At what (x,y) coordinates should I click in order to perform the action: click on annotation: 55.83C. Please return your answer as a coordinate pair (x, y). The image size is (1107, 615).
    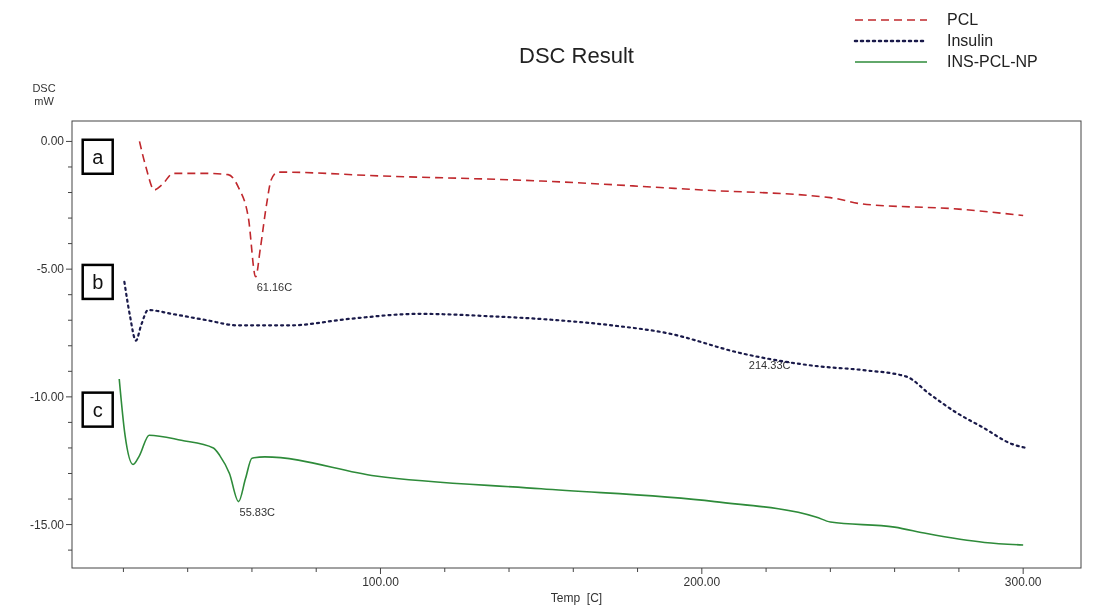
    Looking at the image, I should click on (257, 511).